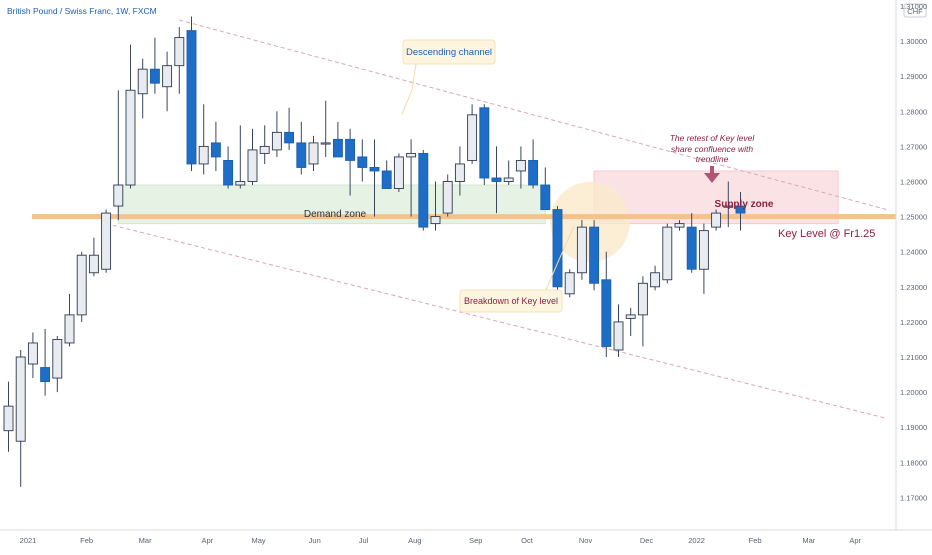 The image size is (932, 555). What do you see at coordinates (913, 392) in the screenshot?
I see `y-tick-label: 1.20000` at bounding box center [913, 392].